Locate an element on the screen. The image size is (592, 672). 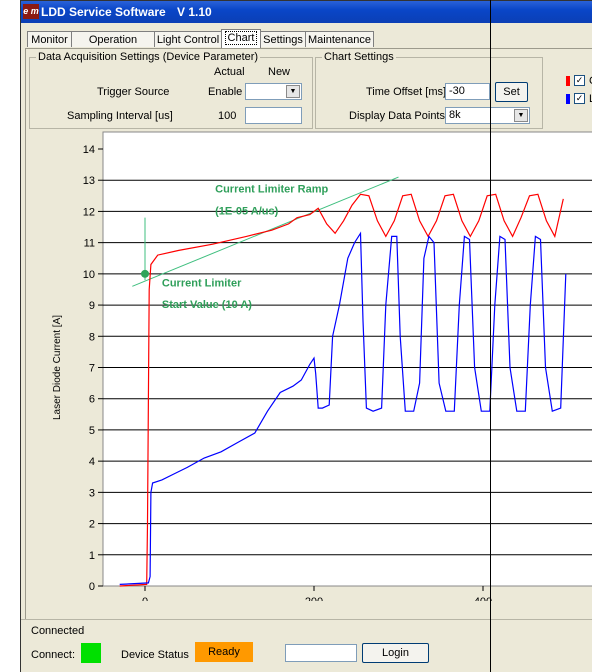
start-value-annotation: Current Limiter is located at coordinates (202, 283).